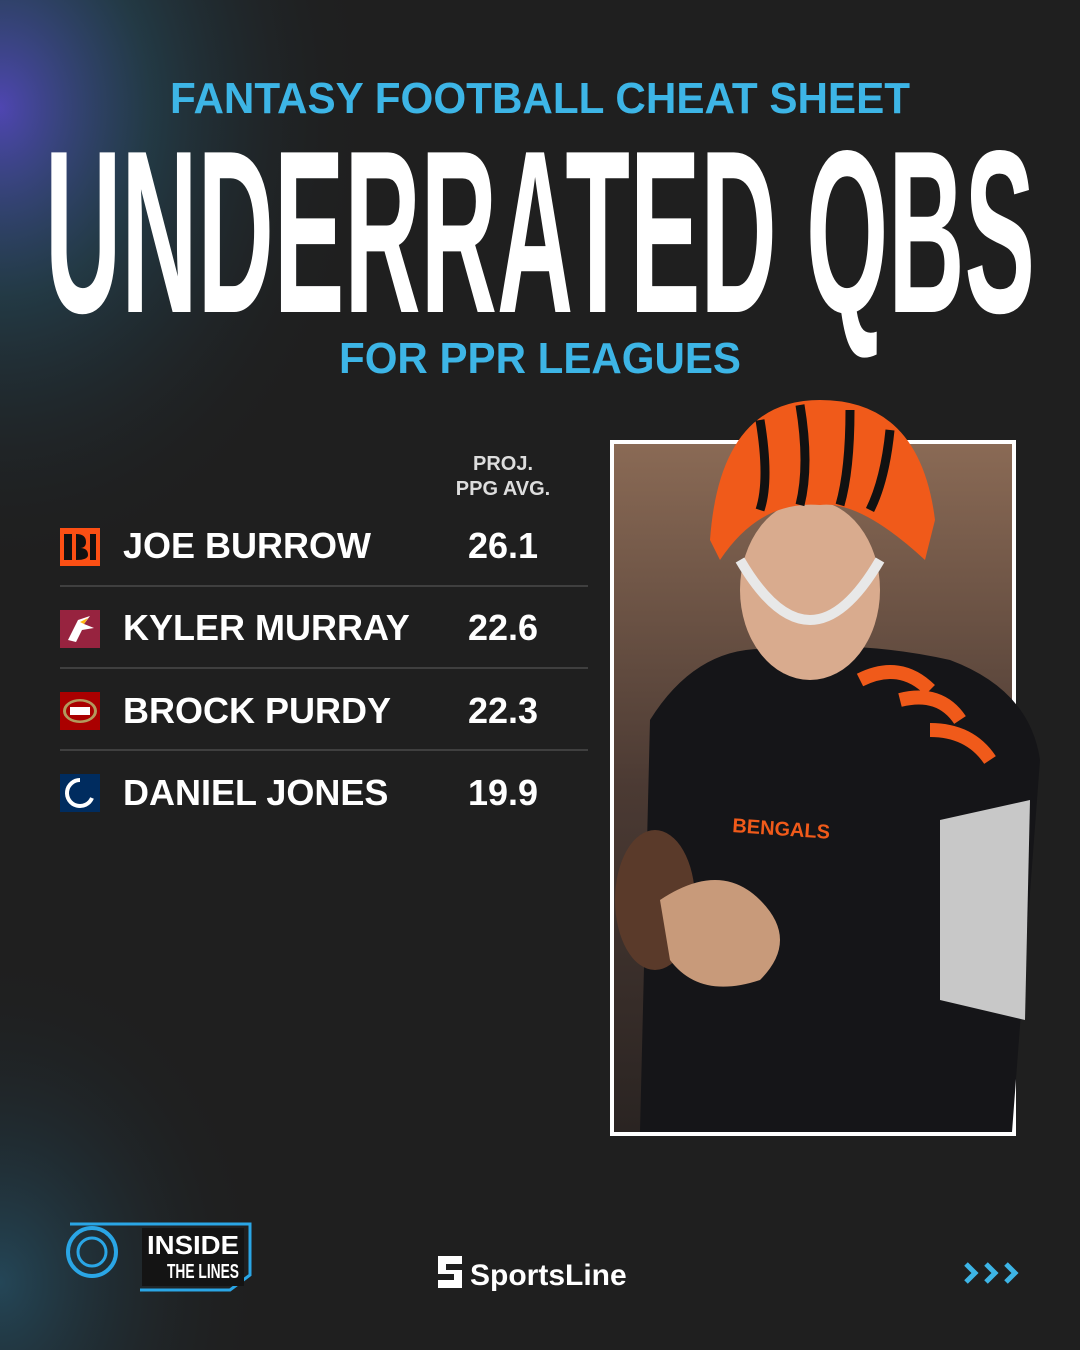 This screenshot has width=1080, height=1350. I want to click on column-header: PPG AVG., so click(503, 489).